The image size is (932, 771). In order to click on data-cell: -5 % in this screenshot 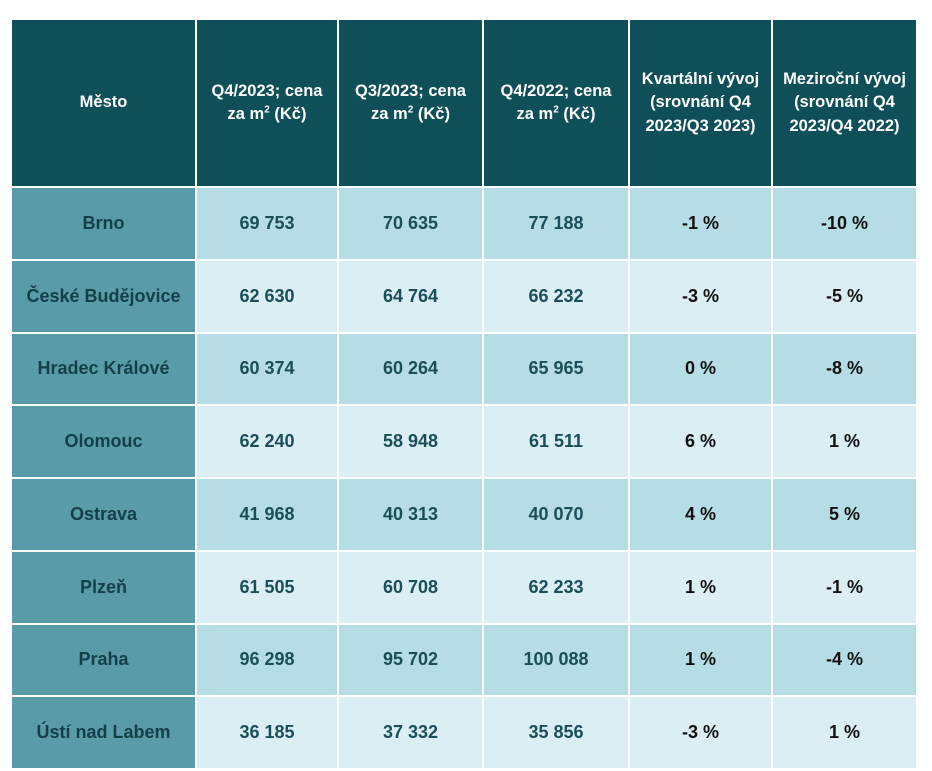, I will do `click(844, 296)`.